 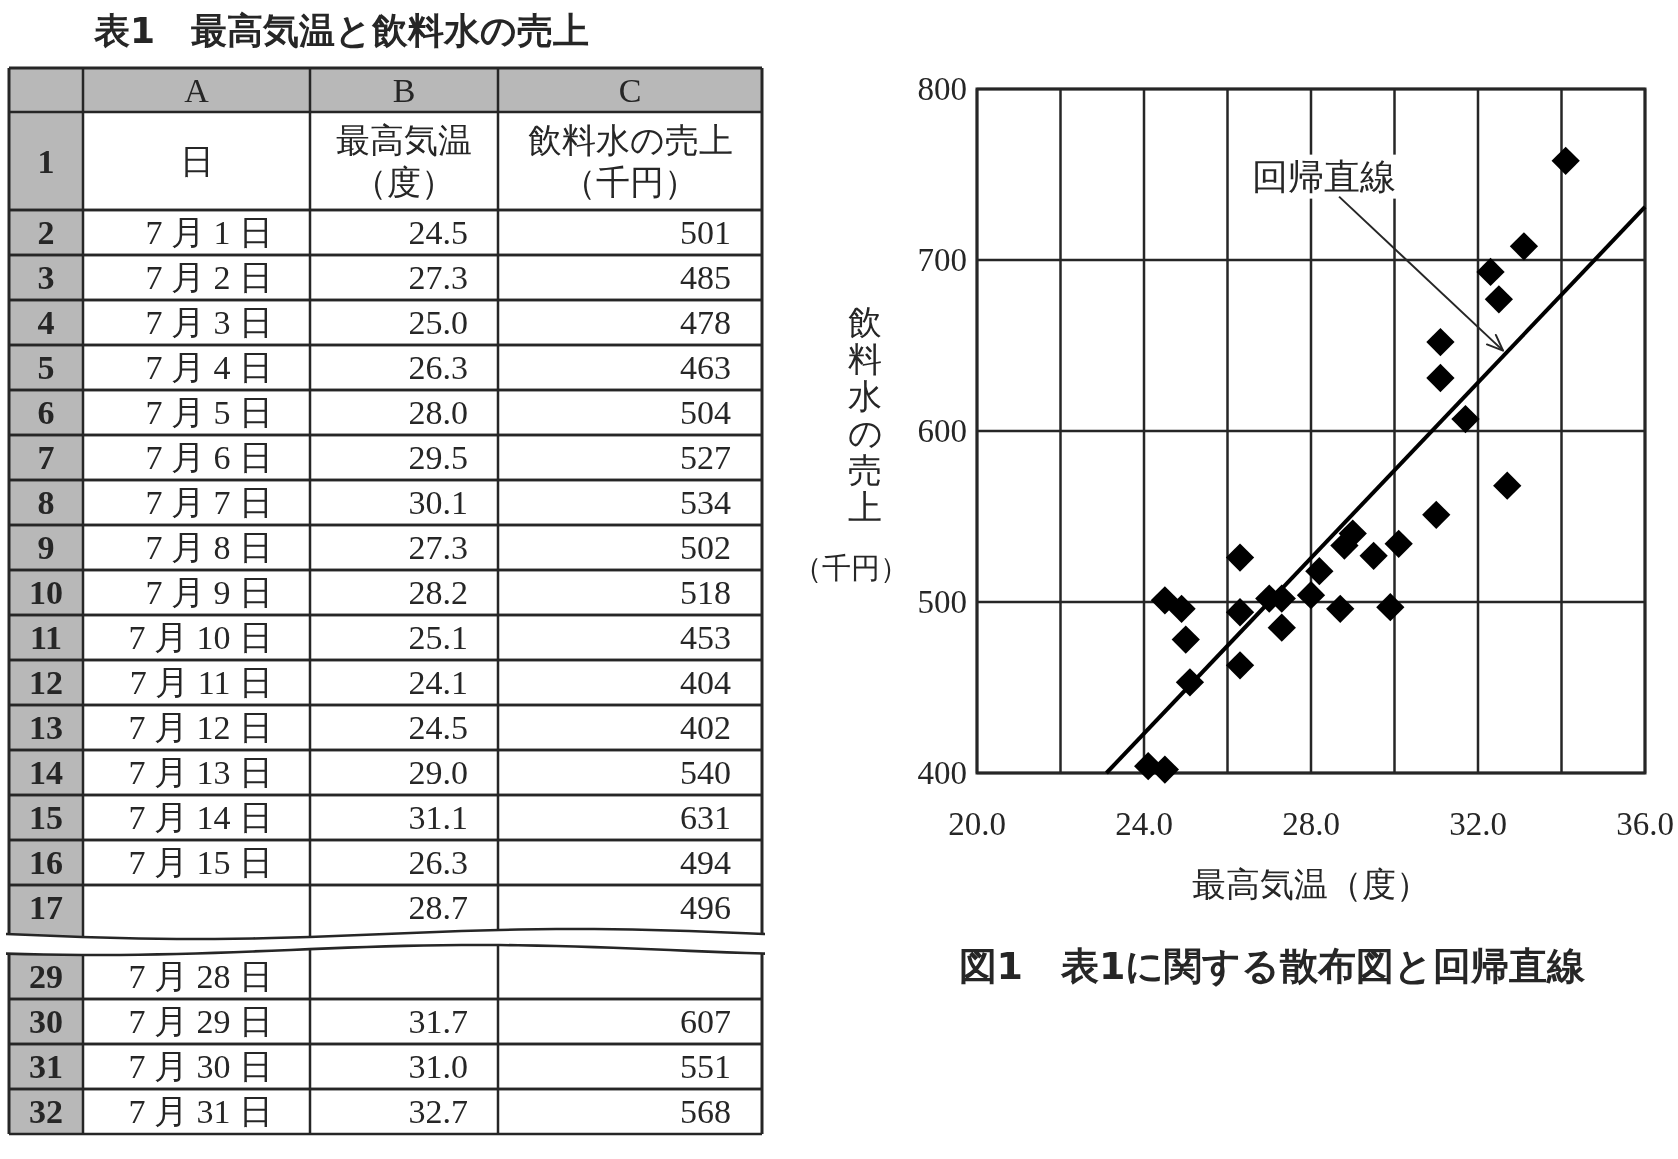 I want to click on text: 453, so click(x=705, y=637).